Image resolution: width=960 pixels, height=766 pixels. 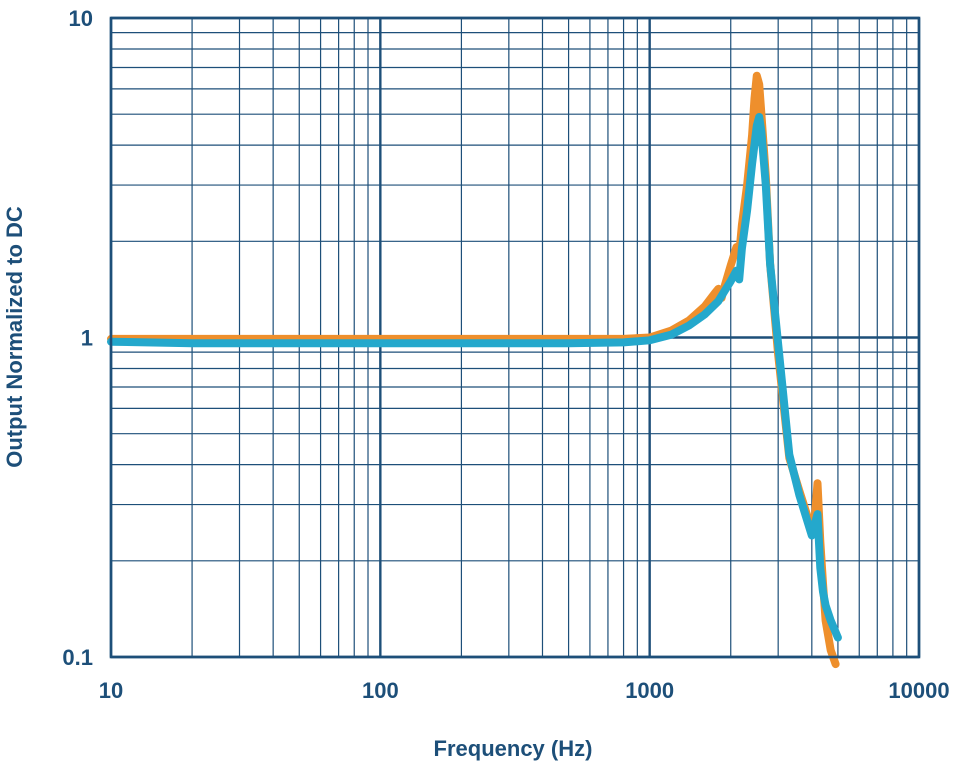 I want to click on y-tick-label: 1, so click(x=87, y=338).